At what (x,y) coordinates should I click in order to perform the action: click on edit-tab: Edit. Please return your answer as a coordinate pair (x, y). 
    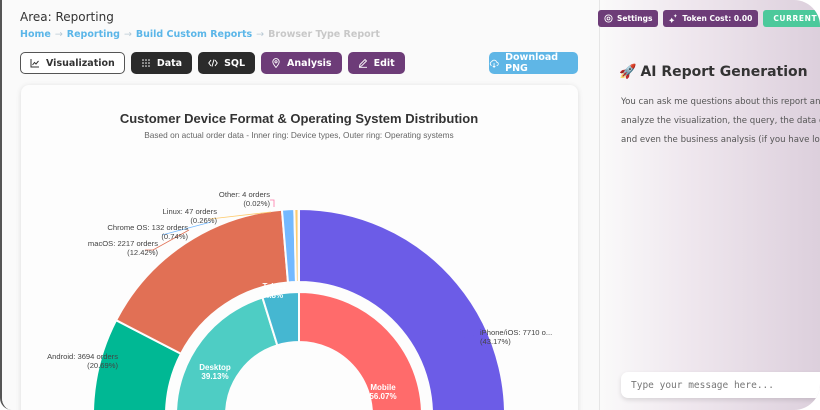
    Looking at the image, I should click on (376, 63).